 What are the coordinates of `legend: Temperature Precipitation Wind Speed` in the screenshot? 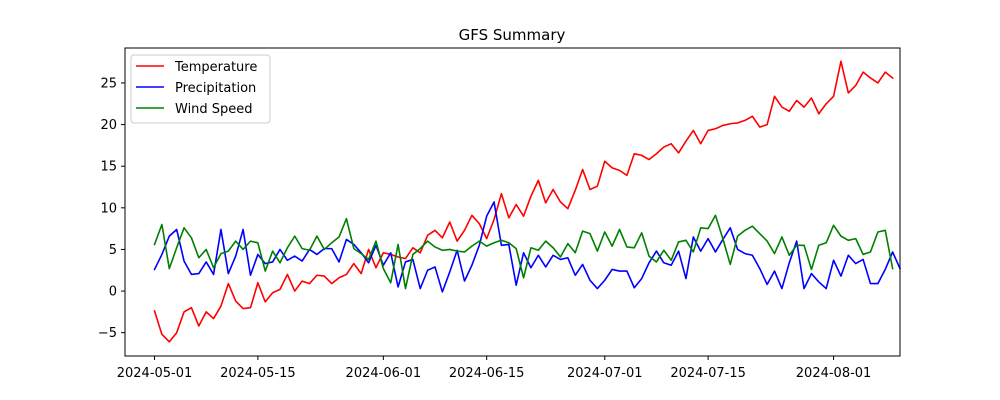 It's located at (200, 89).